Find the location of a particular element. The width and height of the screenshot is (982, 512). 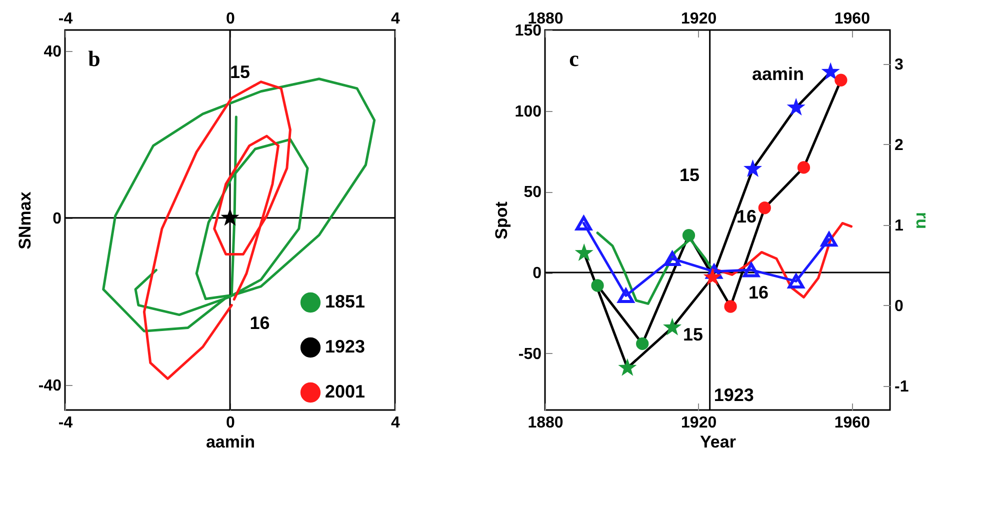

y2-tick-label: 1 is located at coordinates (899, 225).